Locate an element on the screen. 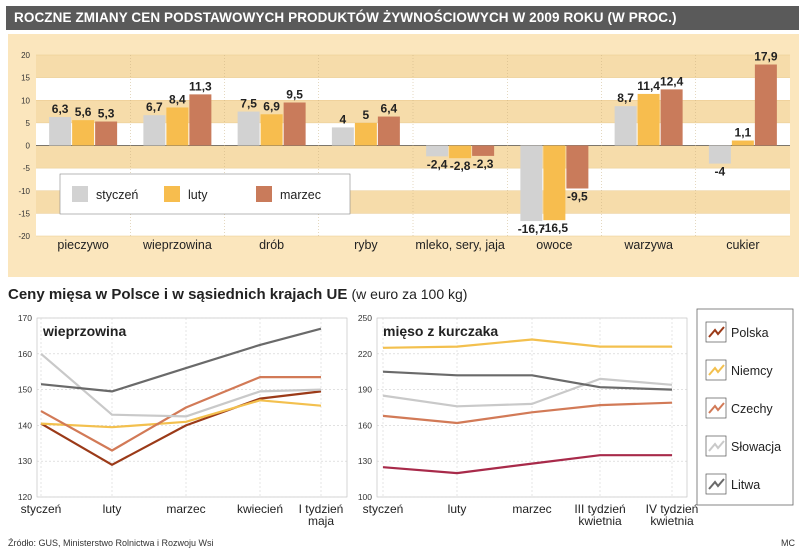 The height and width of the screenshot is (555, 805). data-label: 1,1 is located at coordinates (743, 133).